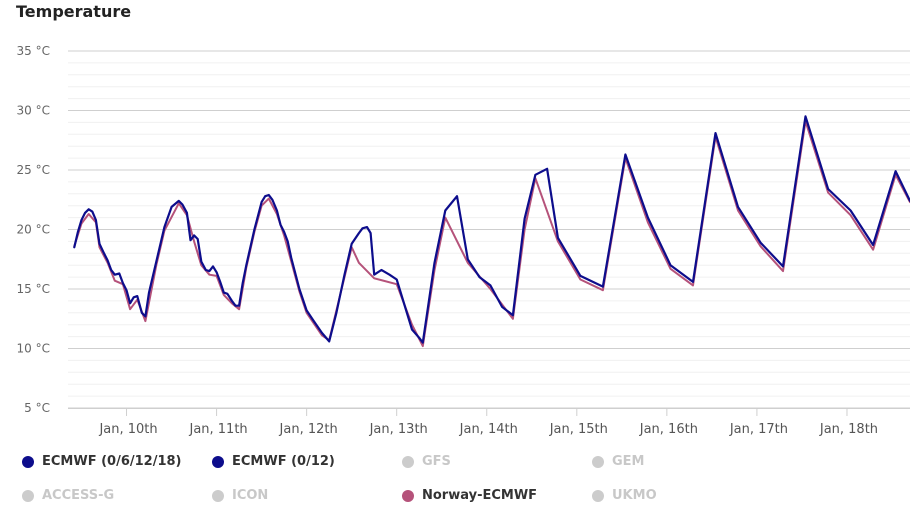 The image size is (910, 519). Describe the element at coordinates (250, 495) in the screenshot. I see `legend-label: ICON` at that location.